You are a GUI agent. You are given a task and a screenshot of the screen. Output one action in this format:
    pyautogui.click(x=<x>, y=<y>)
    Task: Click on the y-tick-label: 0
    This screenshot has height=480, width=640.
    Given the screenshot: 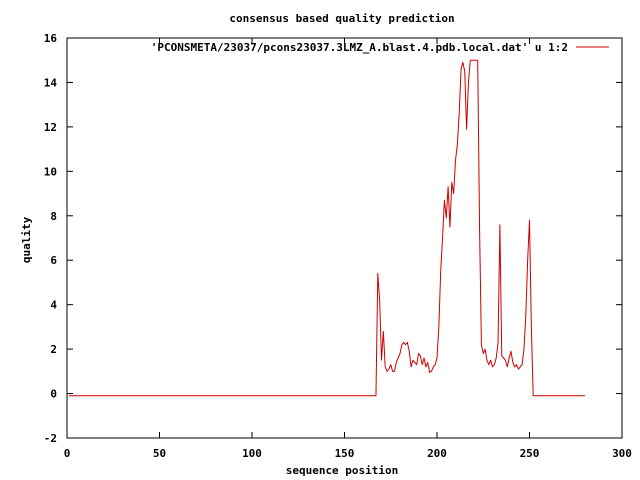 What is the action you would take?
    pyautogui.click(x=53, y=394)
    